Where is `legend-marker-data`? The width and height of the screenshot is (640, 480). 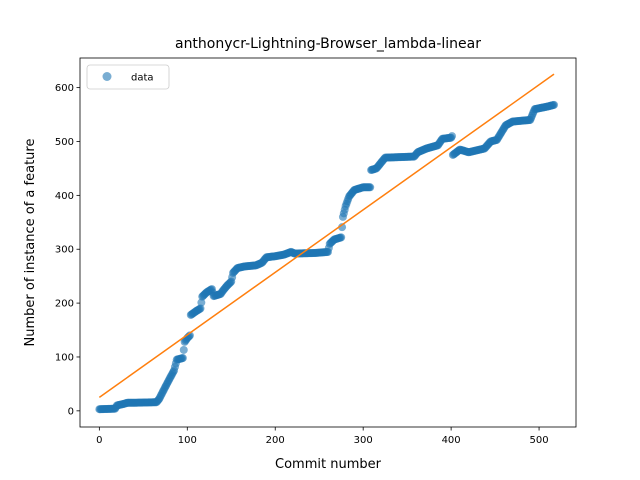
legend-marker-data is located at coordinates (107, 76).